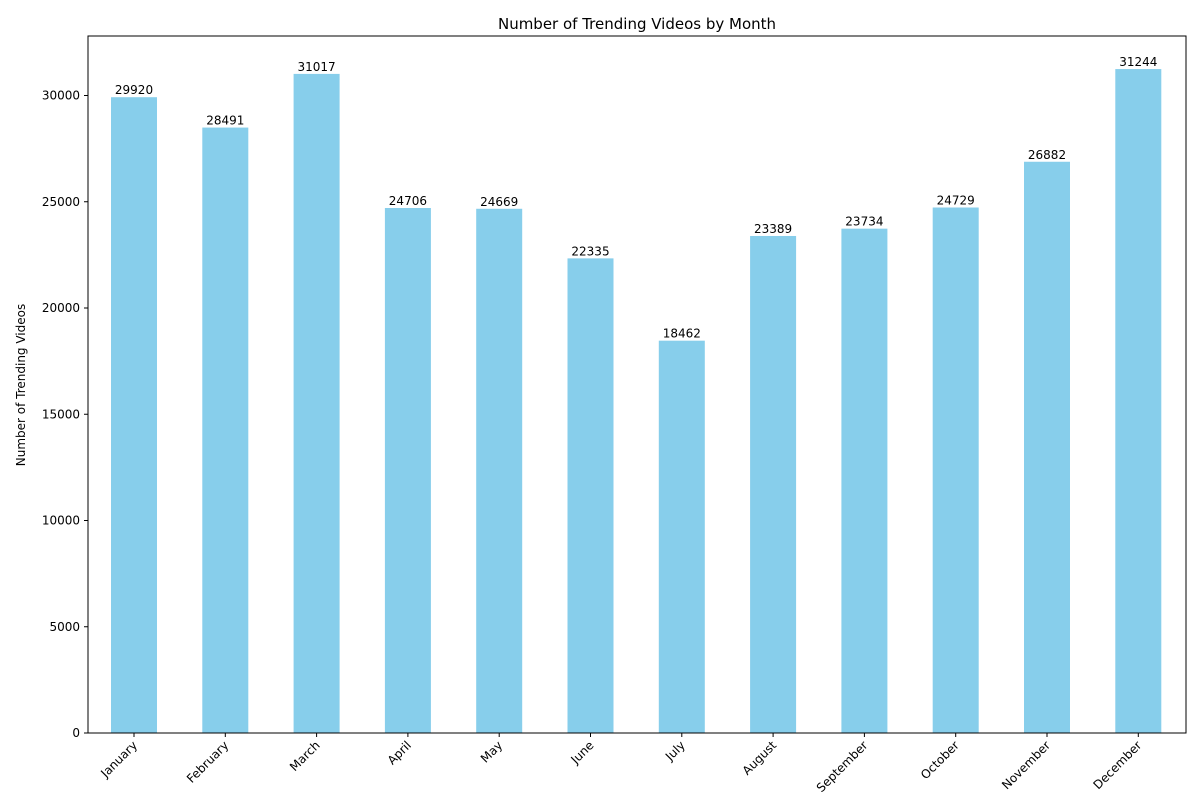 The height and width of the screenshot is (804, 1200). What do you see at coordinates (225, 430) in the screenshot?
I see `bar-february` at bounding box center [225, 430].